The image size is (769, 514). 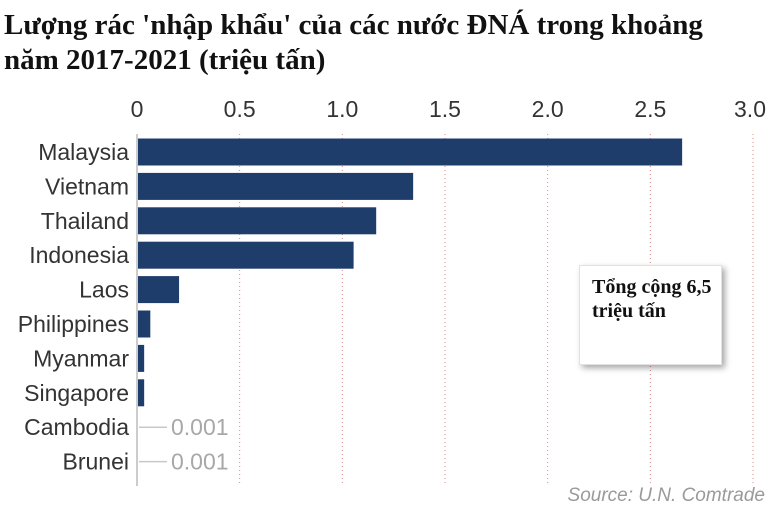 I want to click on x-tick-label: 1.5, so click(x=445, y=109).